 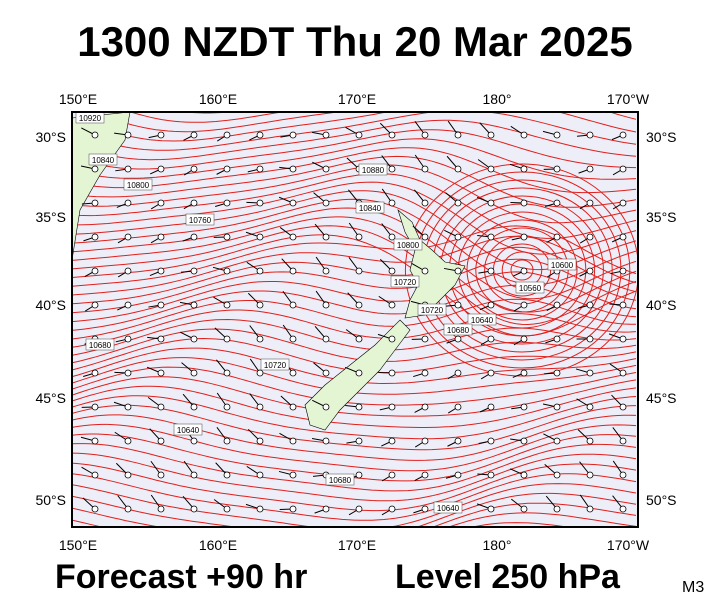 I want to click on bottom-axis-label: 150°E, so click(x=78, y=545).